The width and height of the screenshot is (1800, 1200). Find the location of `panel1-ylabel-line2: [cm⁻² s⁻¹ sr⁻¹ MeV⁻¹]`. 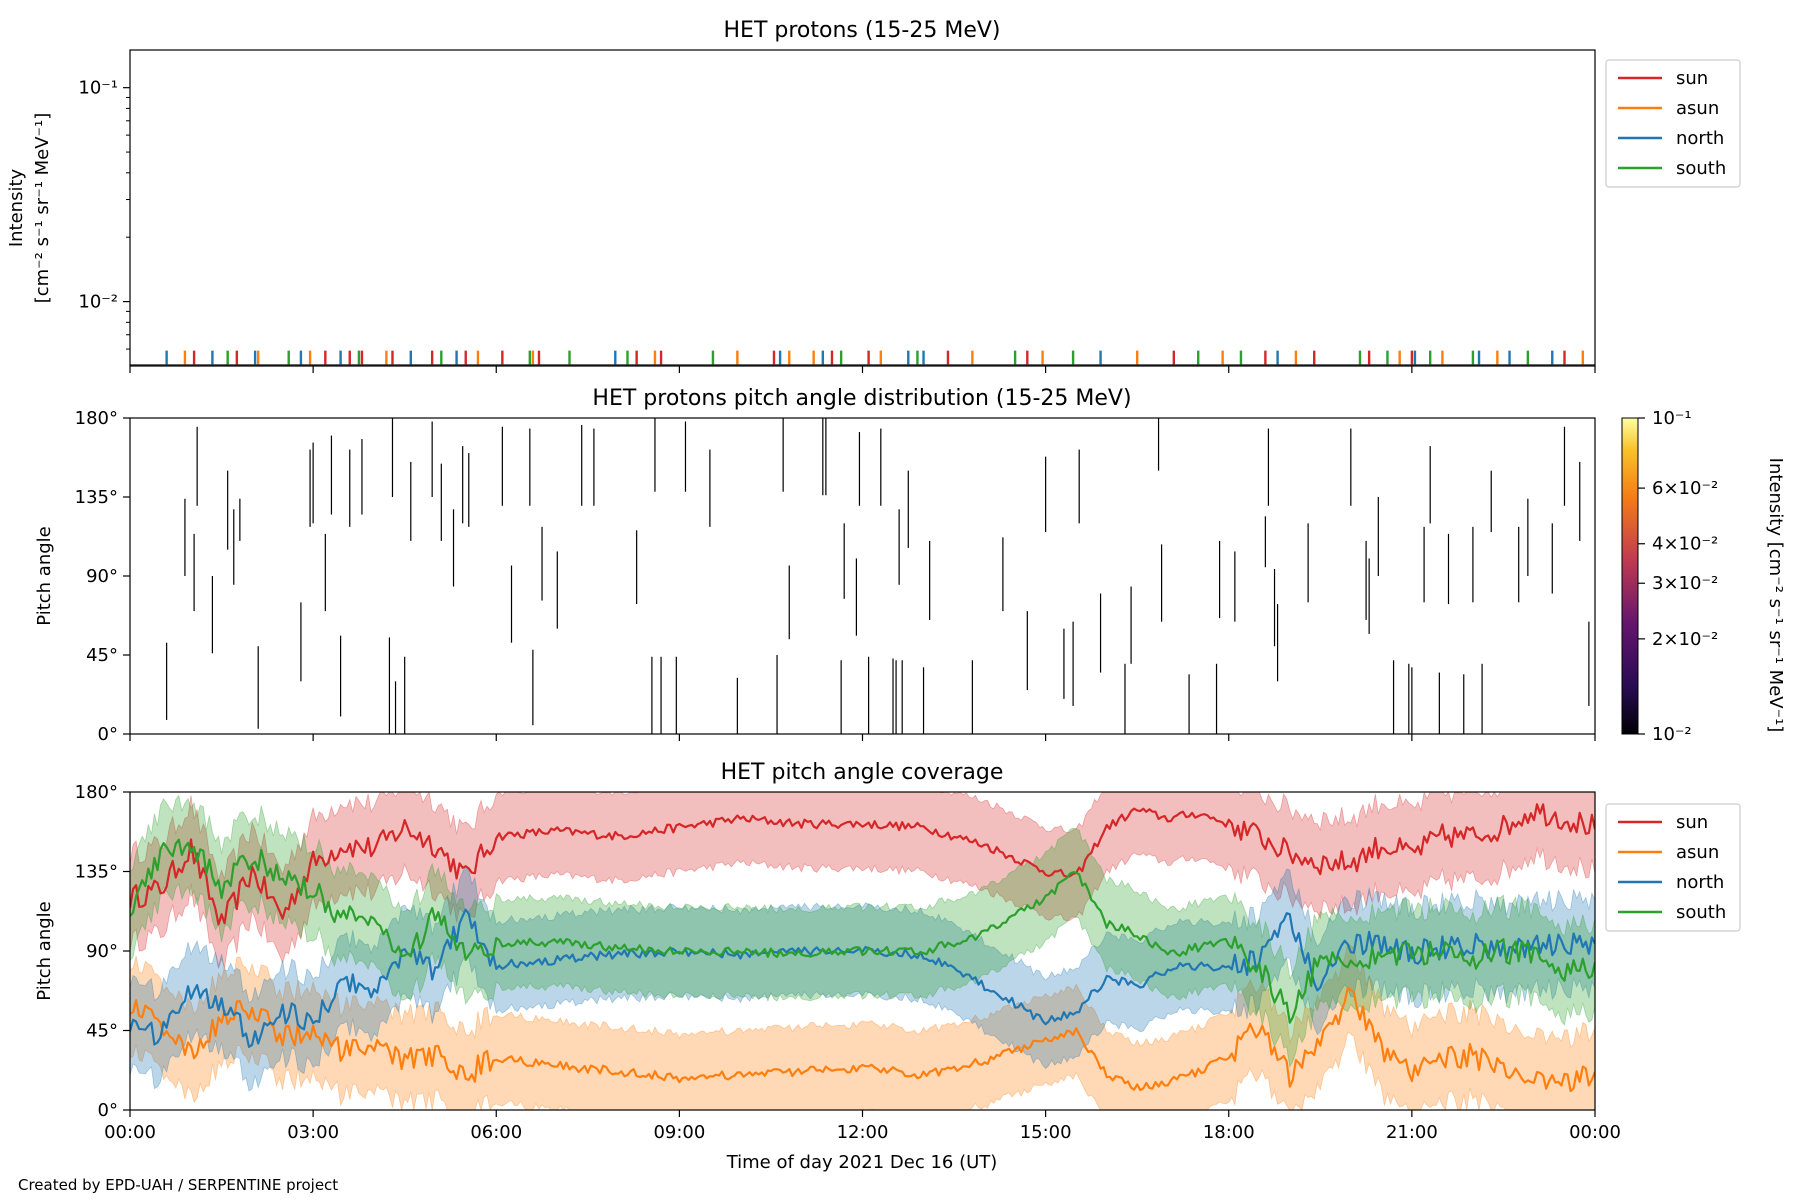

panel1-ylabel-line2: [cm⁻² s⁻¹ sr⁻¹ MeV⁻¹] is located at coordinates (42, 208).